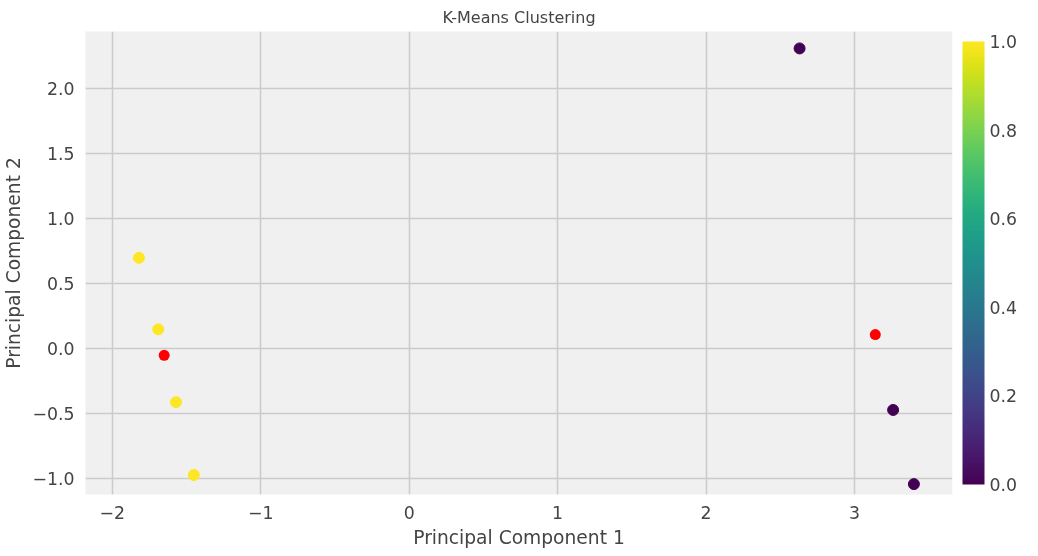 The image size is (1038, 556). What do you see at coordinates (1003, 307) in the screenshot?
I see `color-bar-label: 0.4` at bounding box center [1003, 307].